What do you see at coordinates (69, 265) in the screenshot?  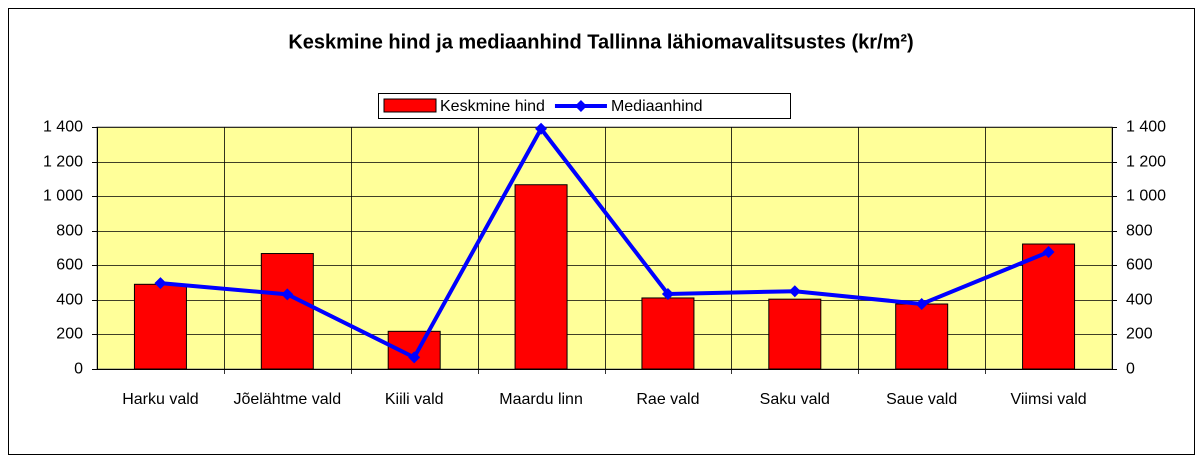 I see `y-tick-label: 600` at bounding box center [69, 265].